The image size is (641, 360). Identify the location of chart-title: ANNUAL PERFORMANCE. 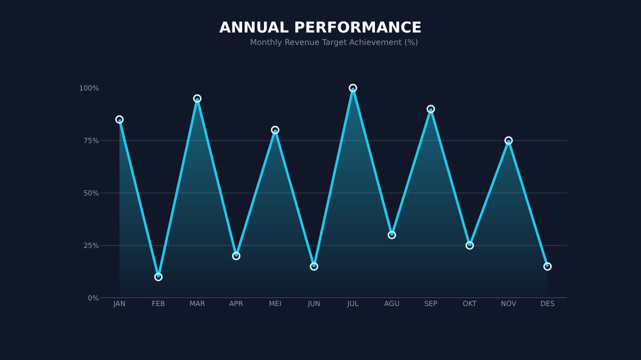
(320, 27).